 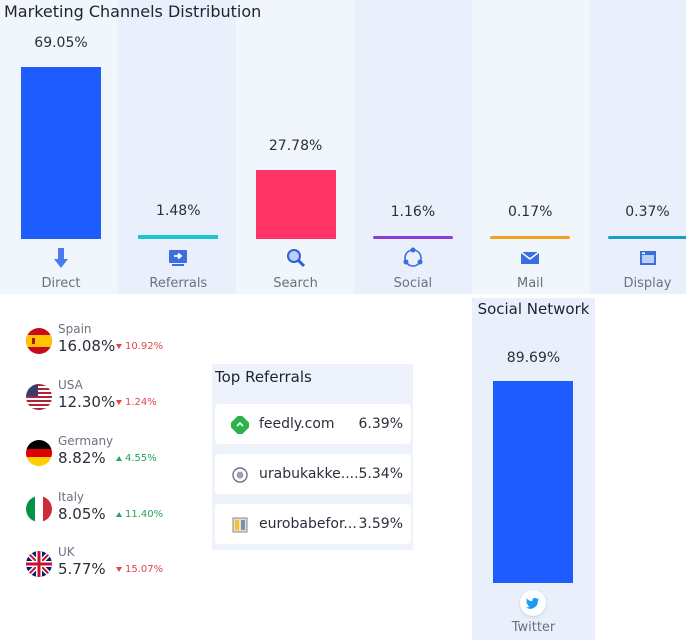 What do you see at coordinates (39, 564) in the screenshot?
I see `uk-flag-icon` at bounding box center [39, 564].